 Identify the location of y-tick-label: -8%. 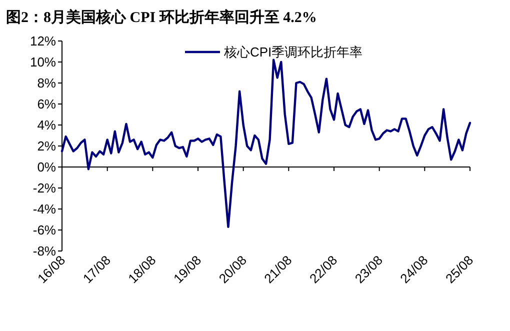
(44, 251).